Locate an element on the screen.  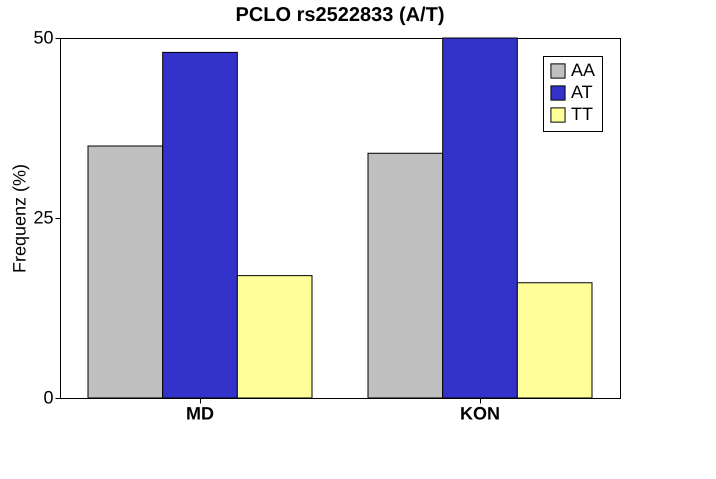
y-tick-label: 50 is located at coordinates (43, 38).